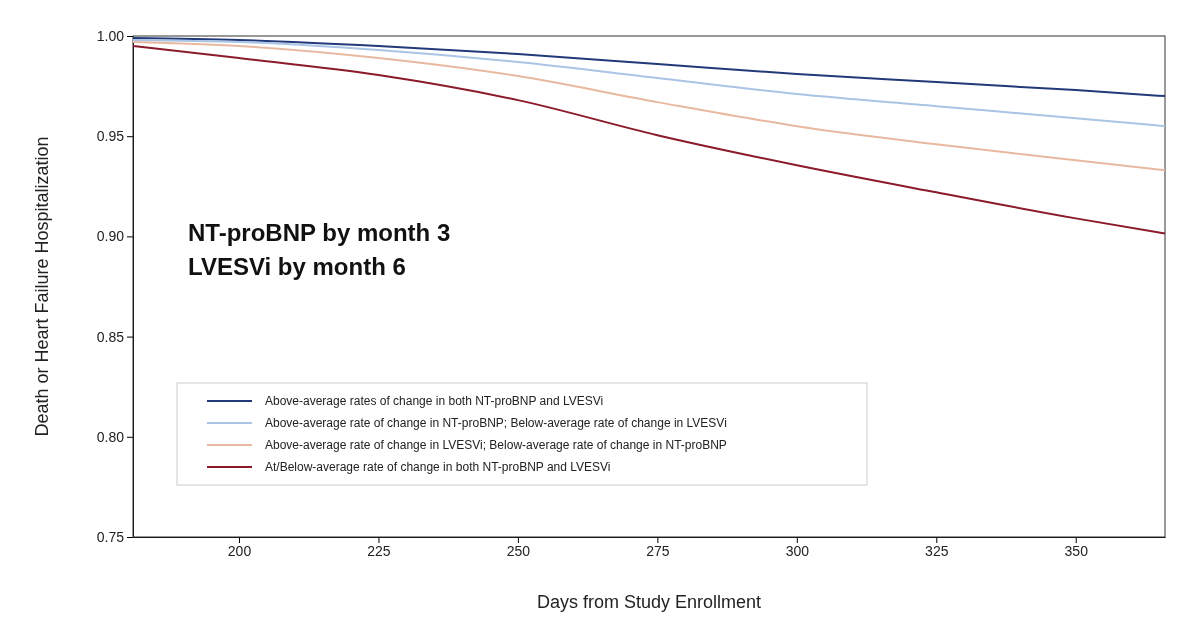 This screenshot has width=1178, height=630. Describe the element at coordinates (496, 445) in the screenshot. I see `legend-label: Above-average rate of change in LVESVi; Below-average rate of change in NT-proBNP` at that location.